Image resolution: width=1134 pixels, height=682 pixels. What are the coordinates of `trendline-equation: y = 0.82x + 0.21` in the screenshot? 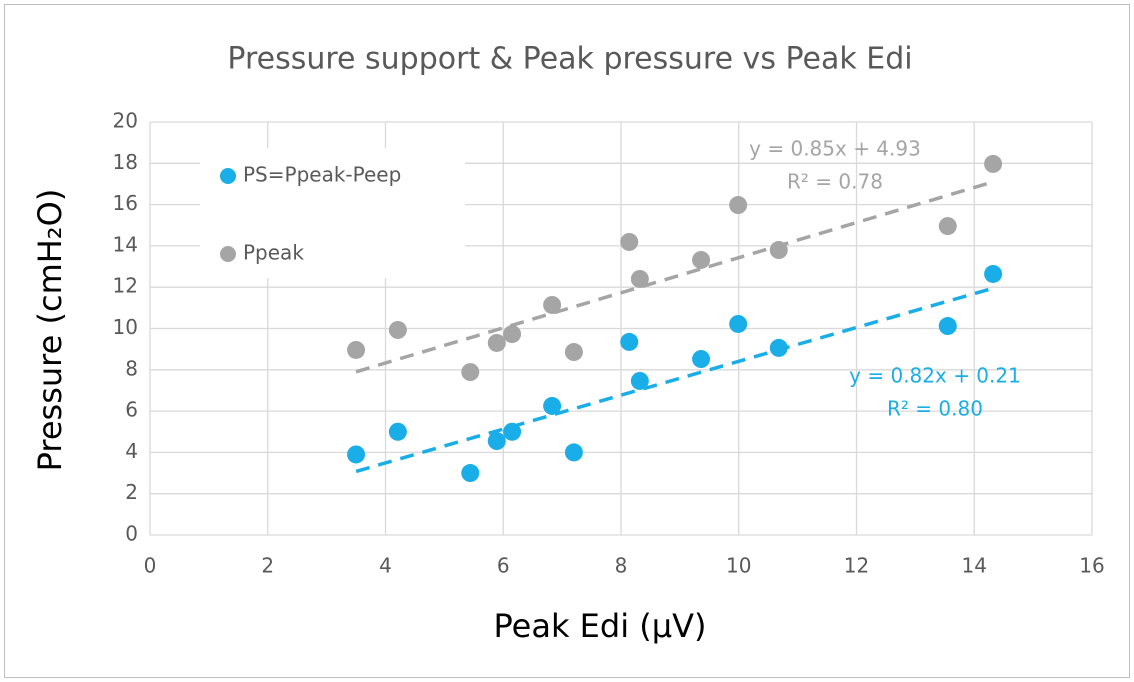 It's located at (935, 376).